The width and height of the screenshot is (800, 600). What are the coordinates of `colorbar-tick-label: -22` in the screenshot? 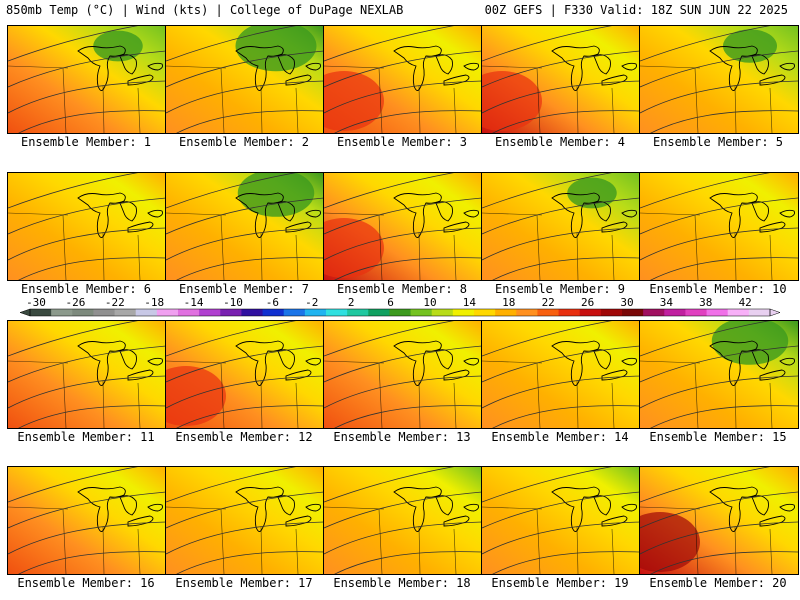 It's located at (115, 302).